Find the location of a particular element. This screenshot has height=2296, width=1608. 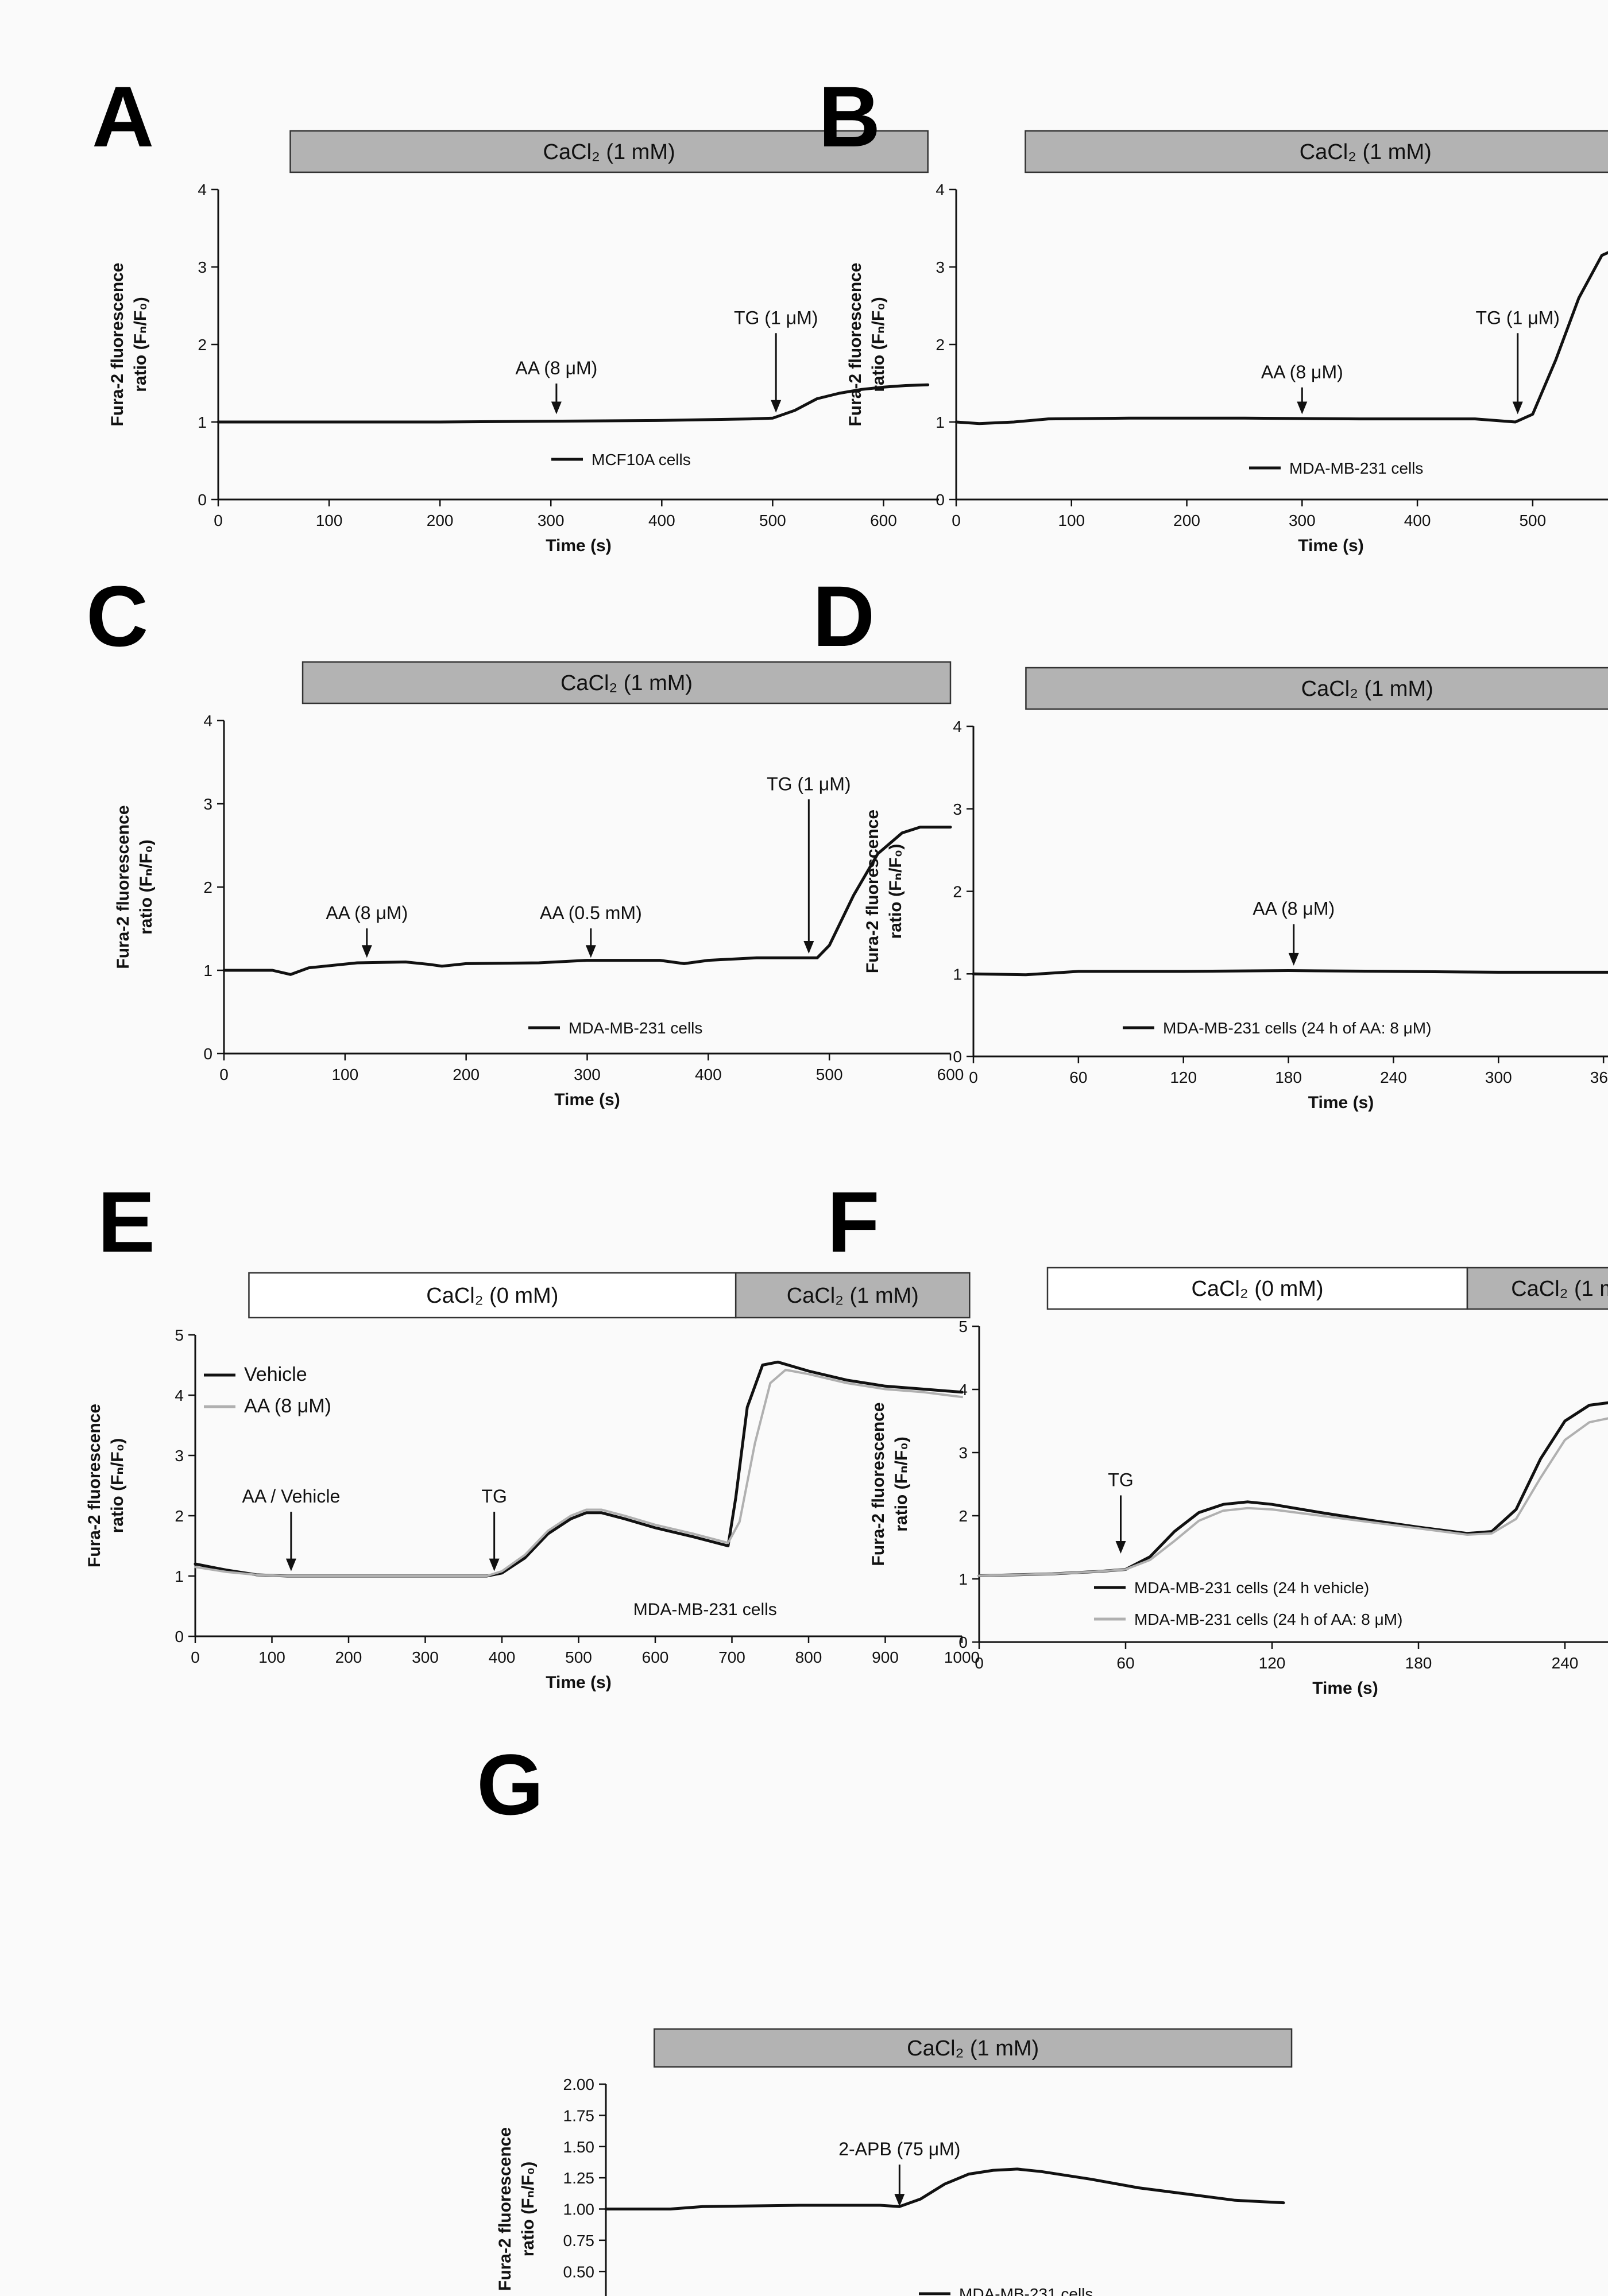

x-tick-label: 100 is located at coordinates (329, 521).